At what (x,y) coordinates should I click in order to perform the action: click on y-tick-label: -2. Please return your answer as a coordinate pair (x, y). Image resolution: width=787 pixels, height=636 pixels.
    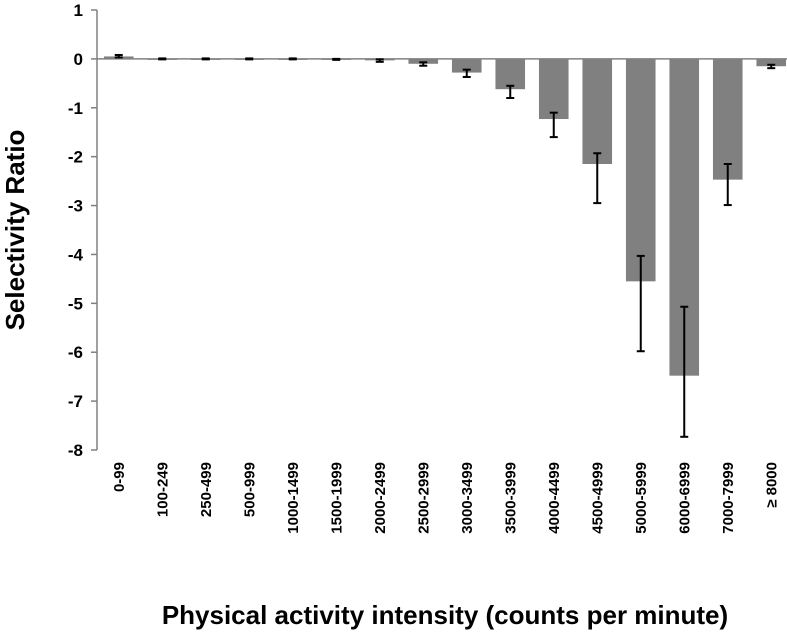
    Looking at the image, I should click on (75, 157).